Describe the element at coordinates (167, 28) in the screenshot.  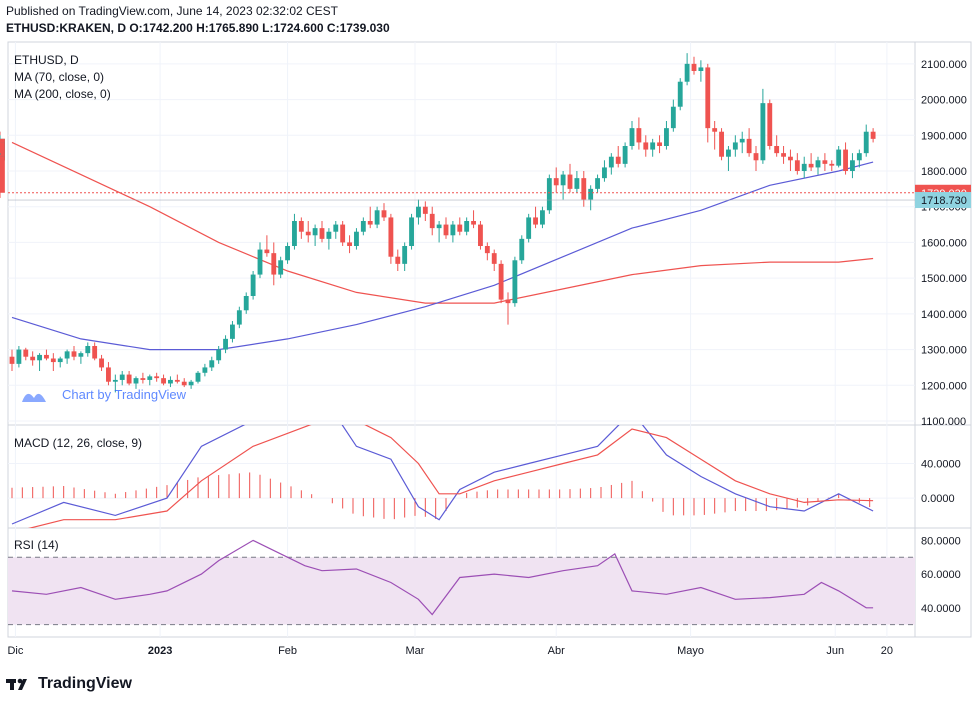
I see `open-value: 1742.200` at that location.